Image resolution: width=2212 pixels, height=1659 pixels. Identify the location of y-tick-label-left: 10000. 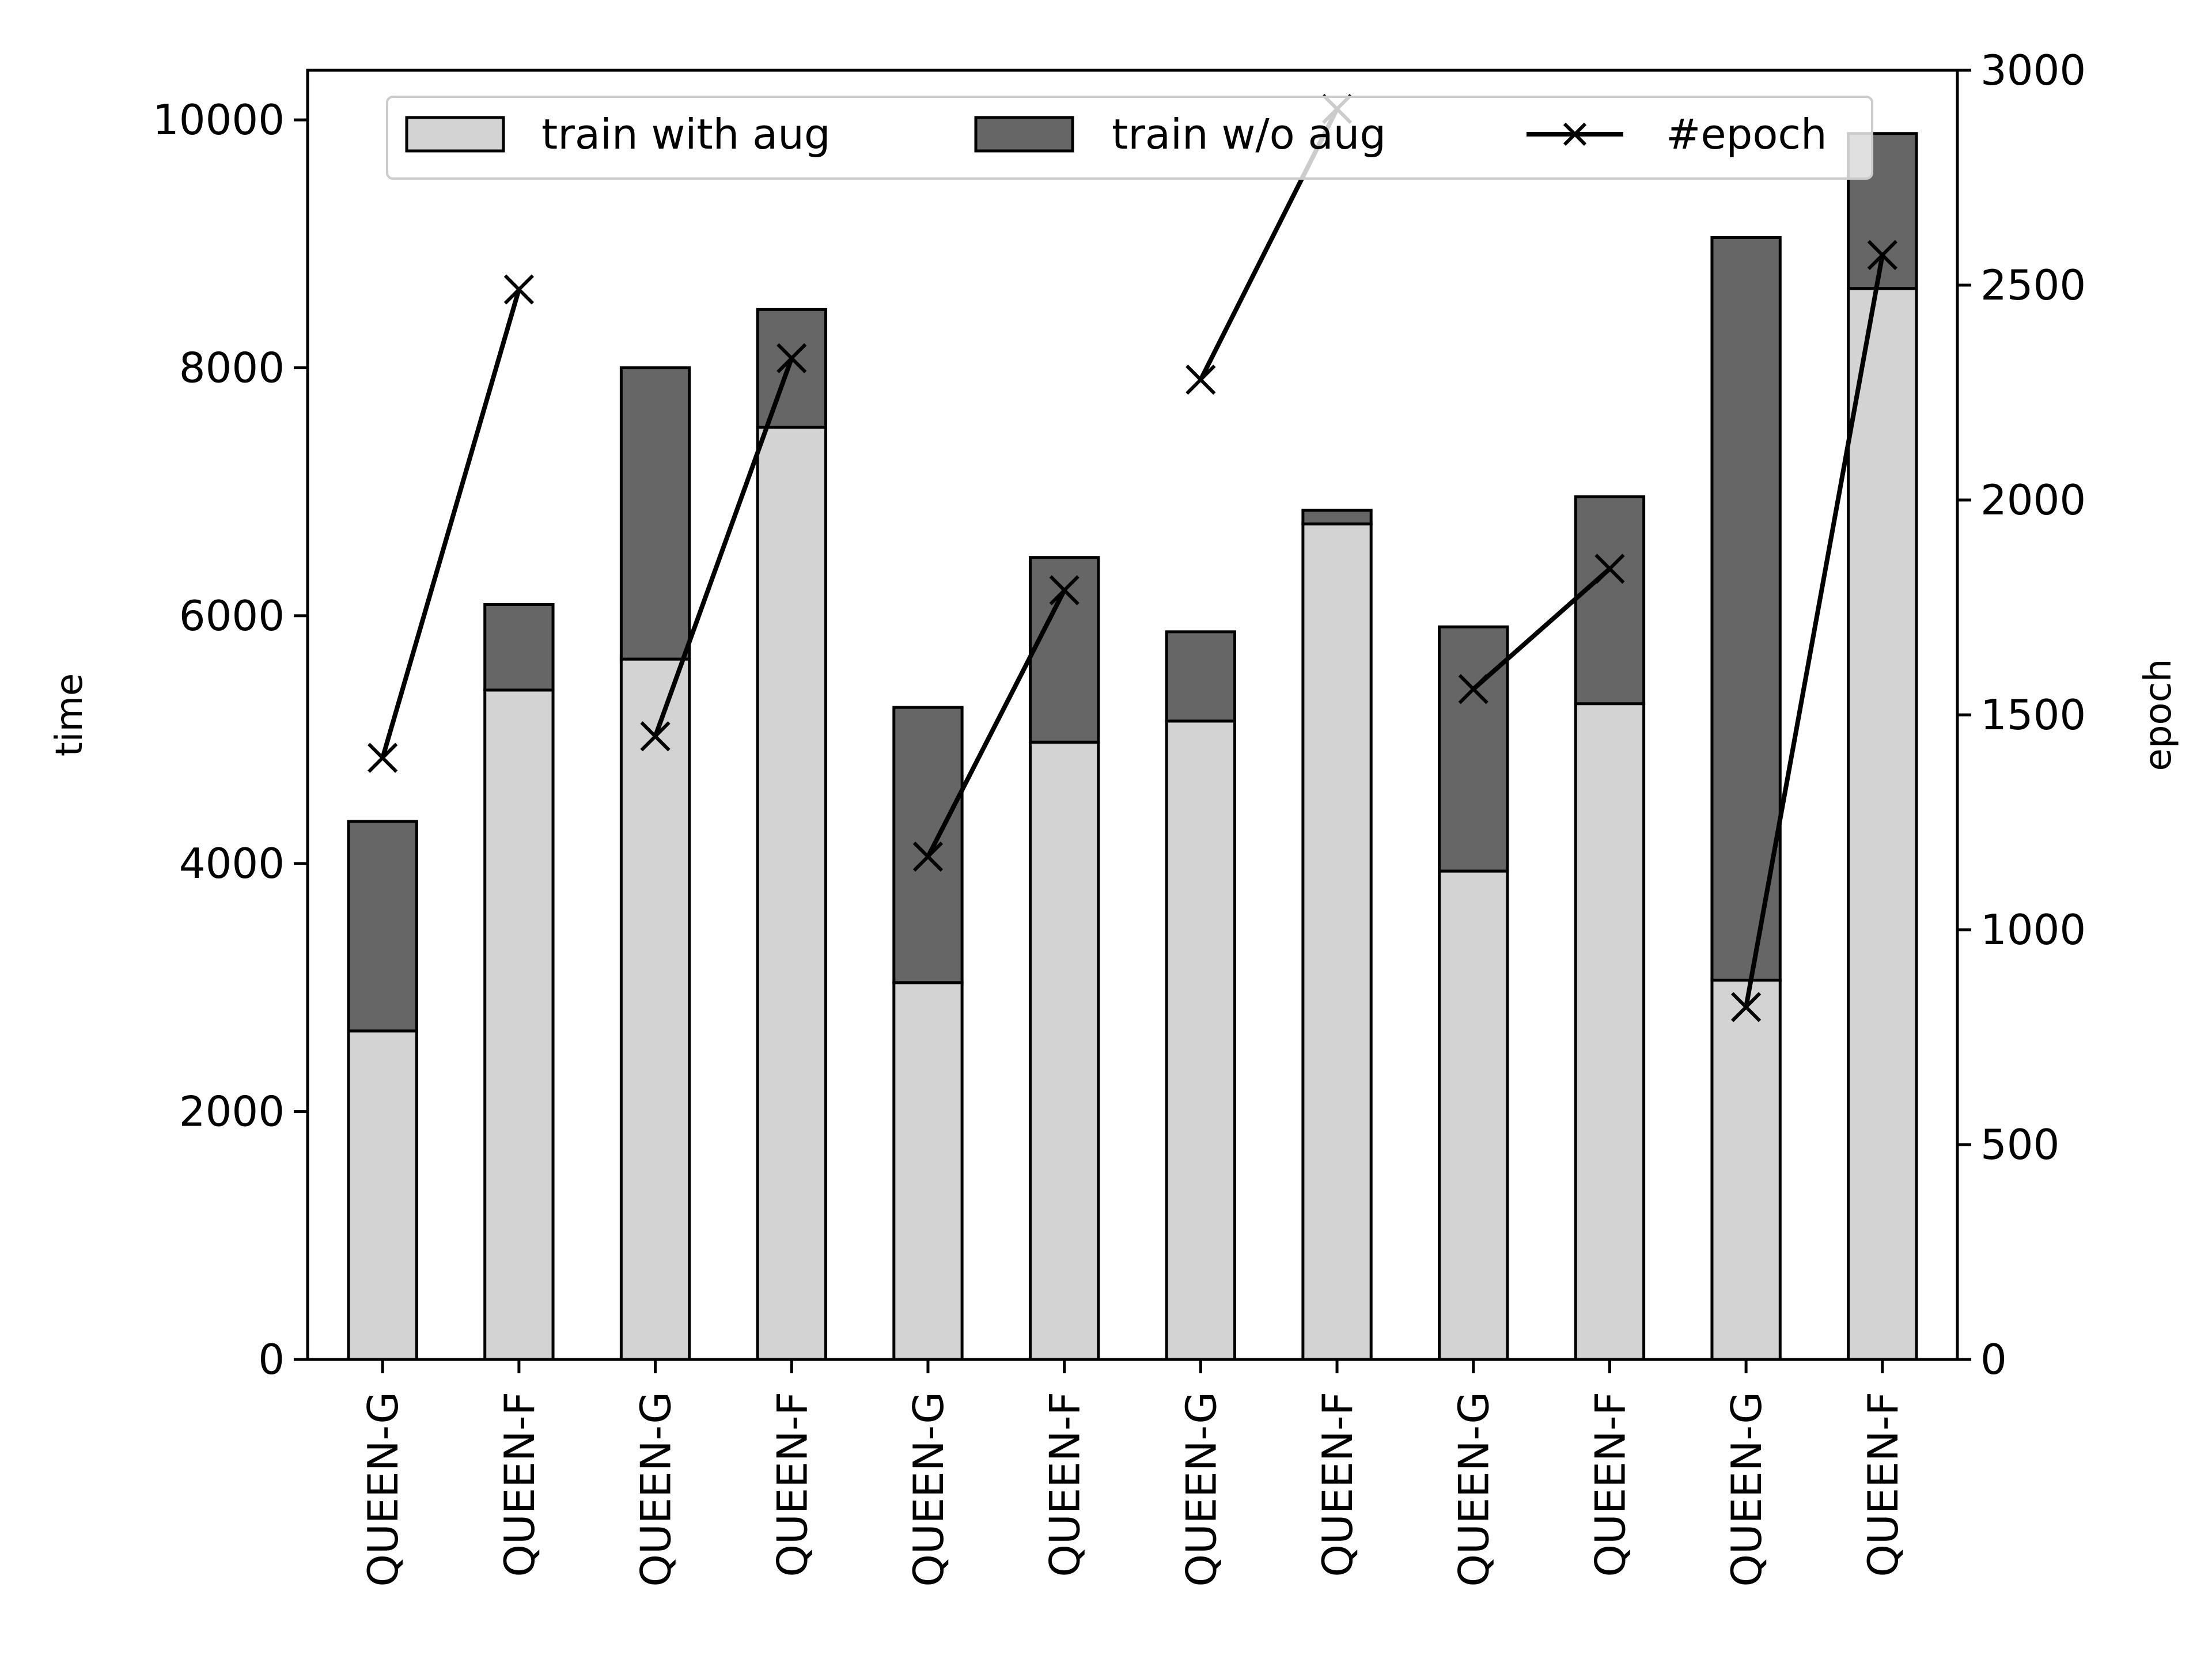
(219, 120).